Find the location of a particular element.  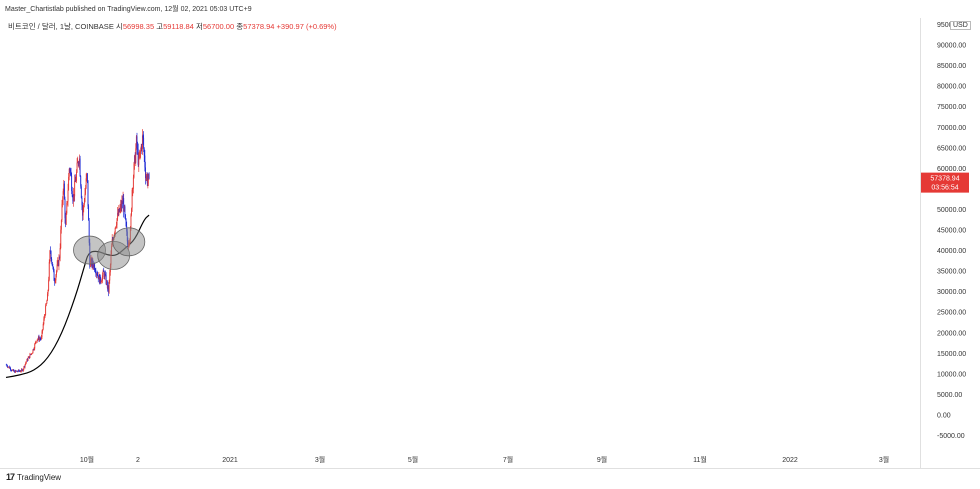

close-label: 종 is located at coordinates (240, 26).